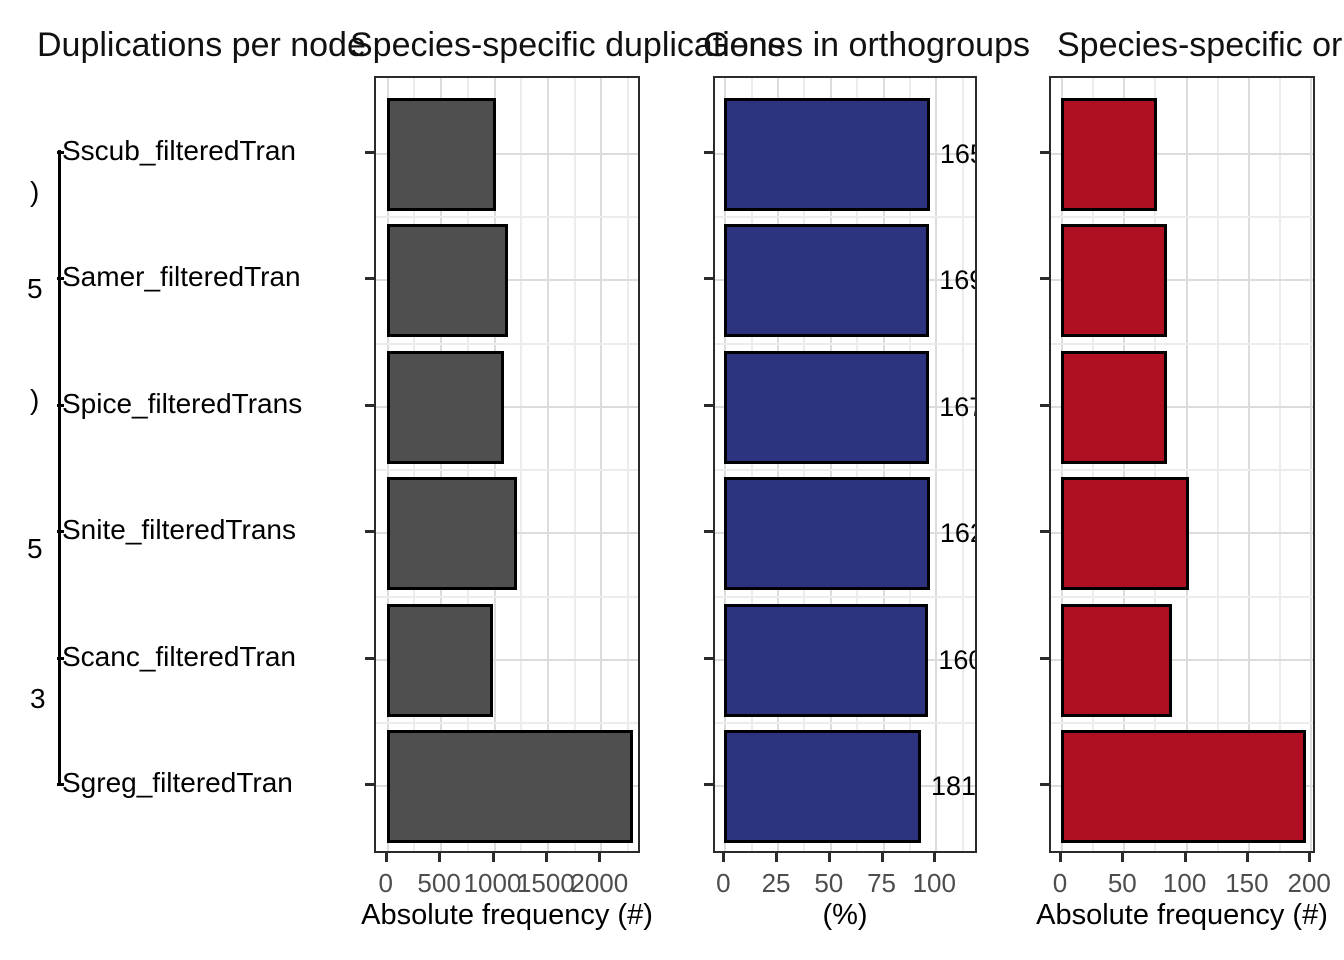 This screenshot has height=960, width=1344. I want to click on species-label: Sscub_filteredTran, so click(179, 150).